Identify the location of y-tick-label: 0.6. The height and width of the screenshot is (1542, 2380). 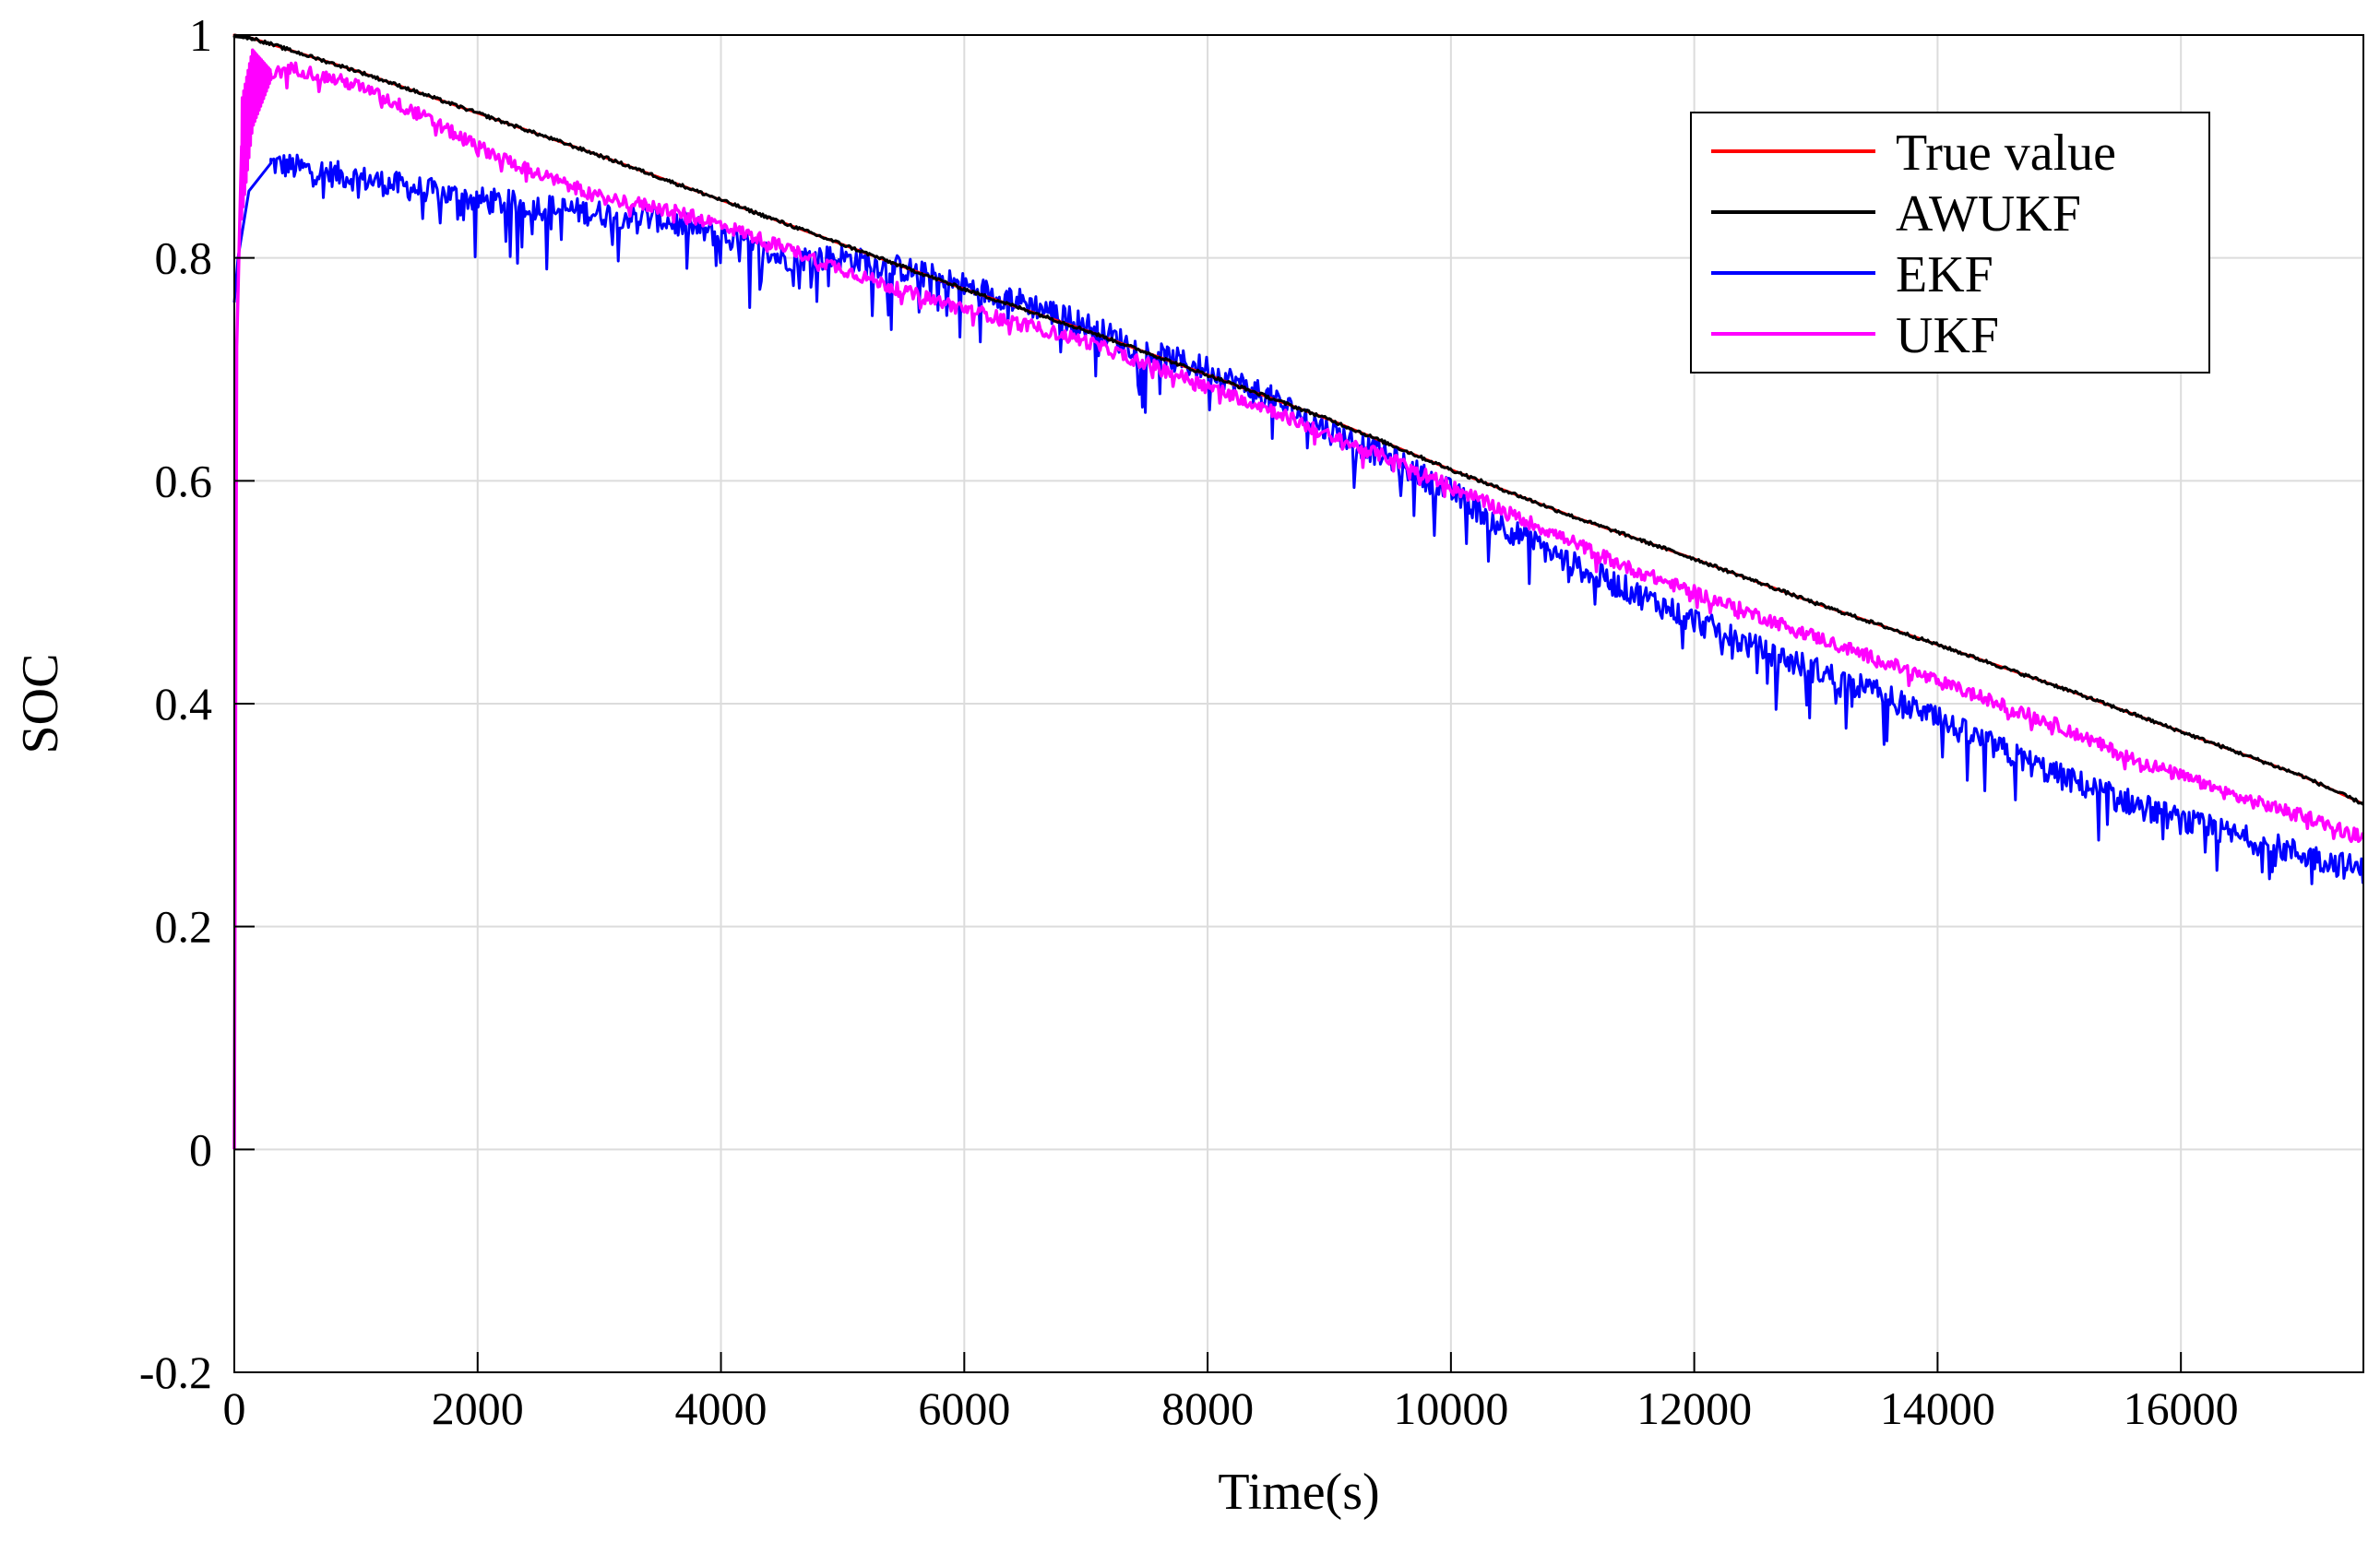
(184, 480).